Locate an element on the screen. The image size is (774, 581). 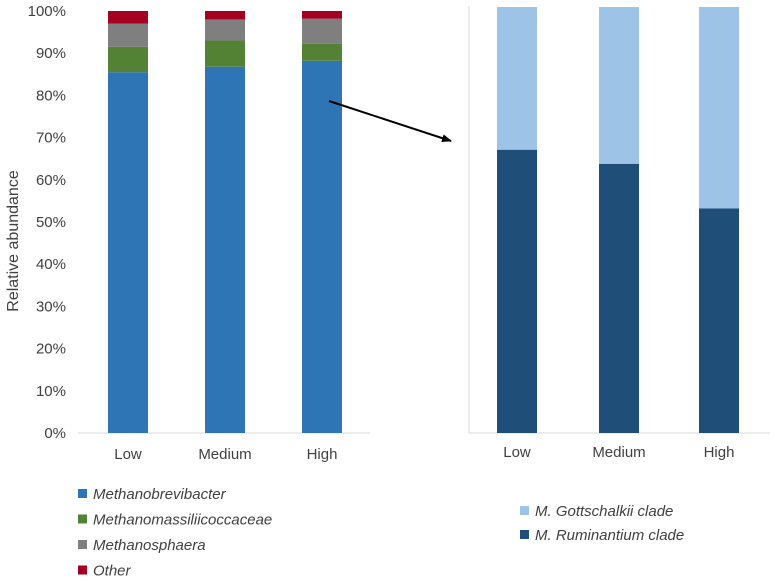
y-tick-label: 40% is located at coordinates (51, 264).